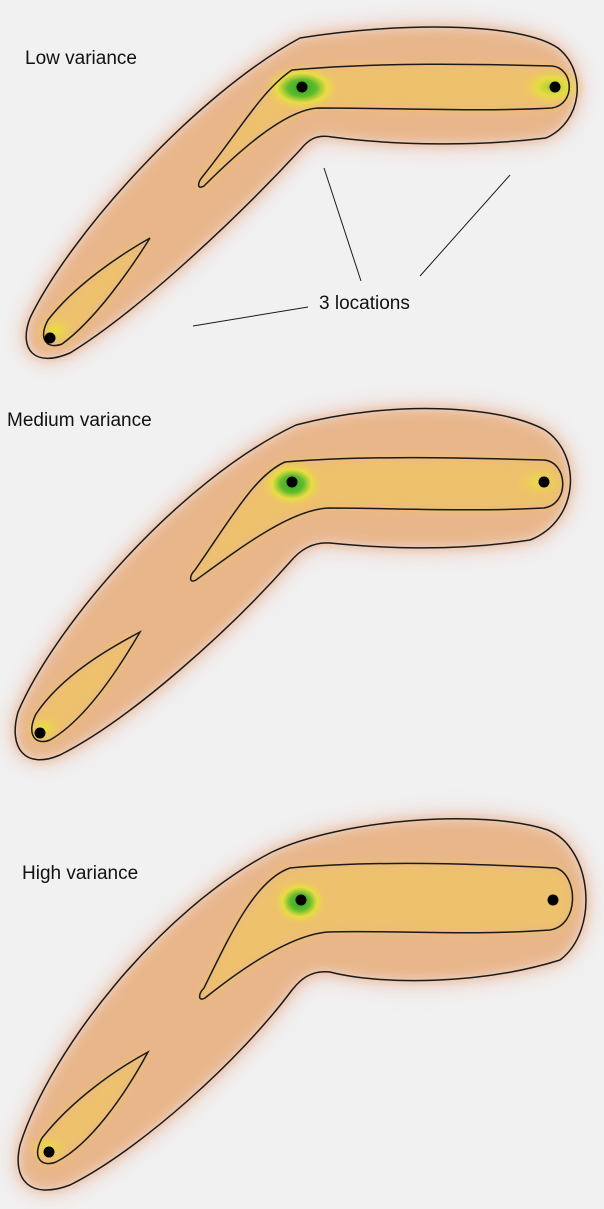 This screenshot has width=604, height=1209. What do you see at coordinates (555, 87) in the screenshot?
I see `location-point-2-low` at bounding box center [555, 87].